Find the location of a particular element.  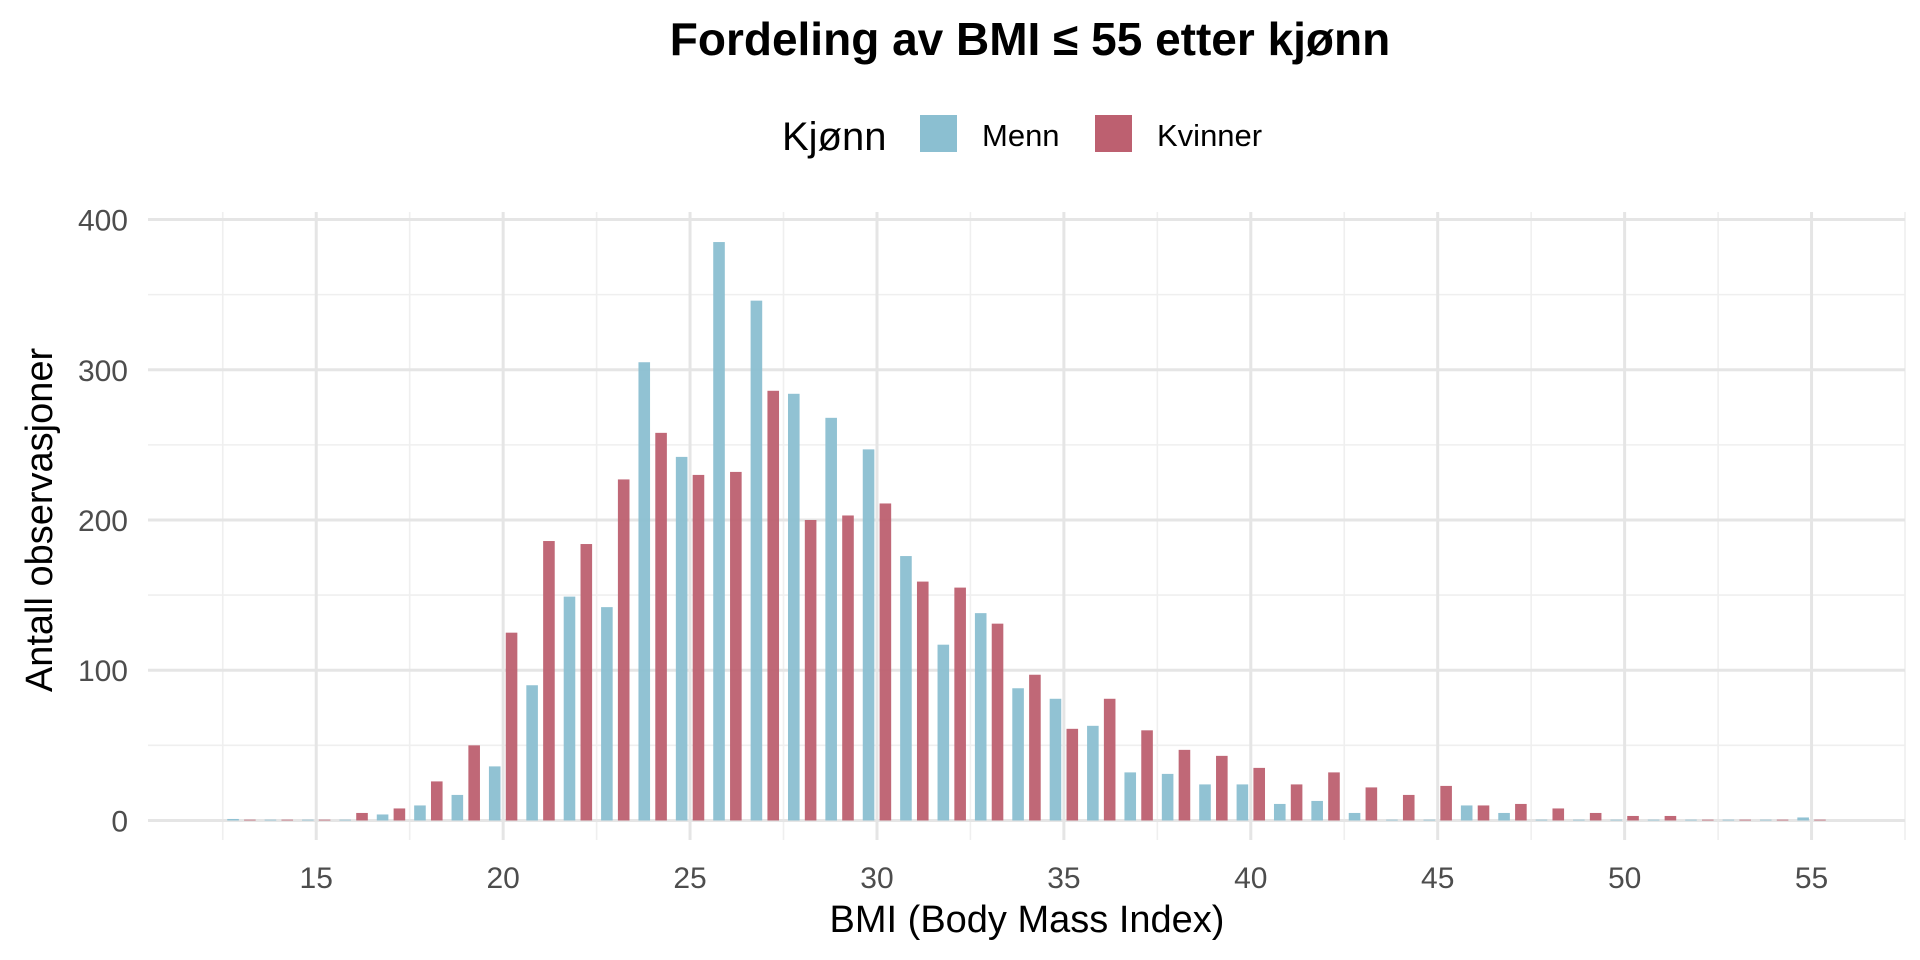

x-tick-labels: 15 20 25 30 35 40 45 50 55 is located at coordinates (1064, 878).